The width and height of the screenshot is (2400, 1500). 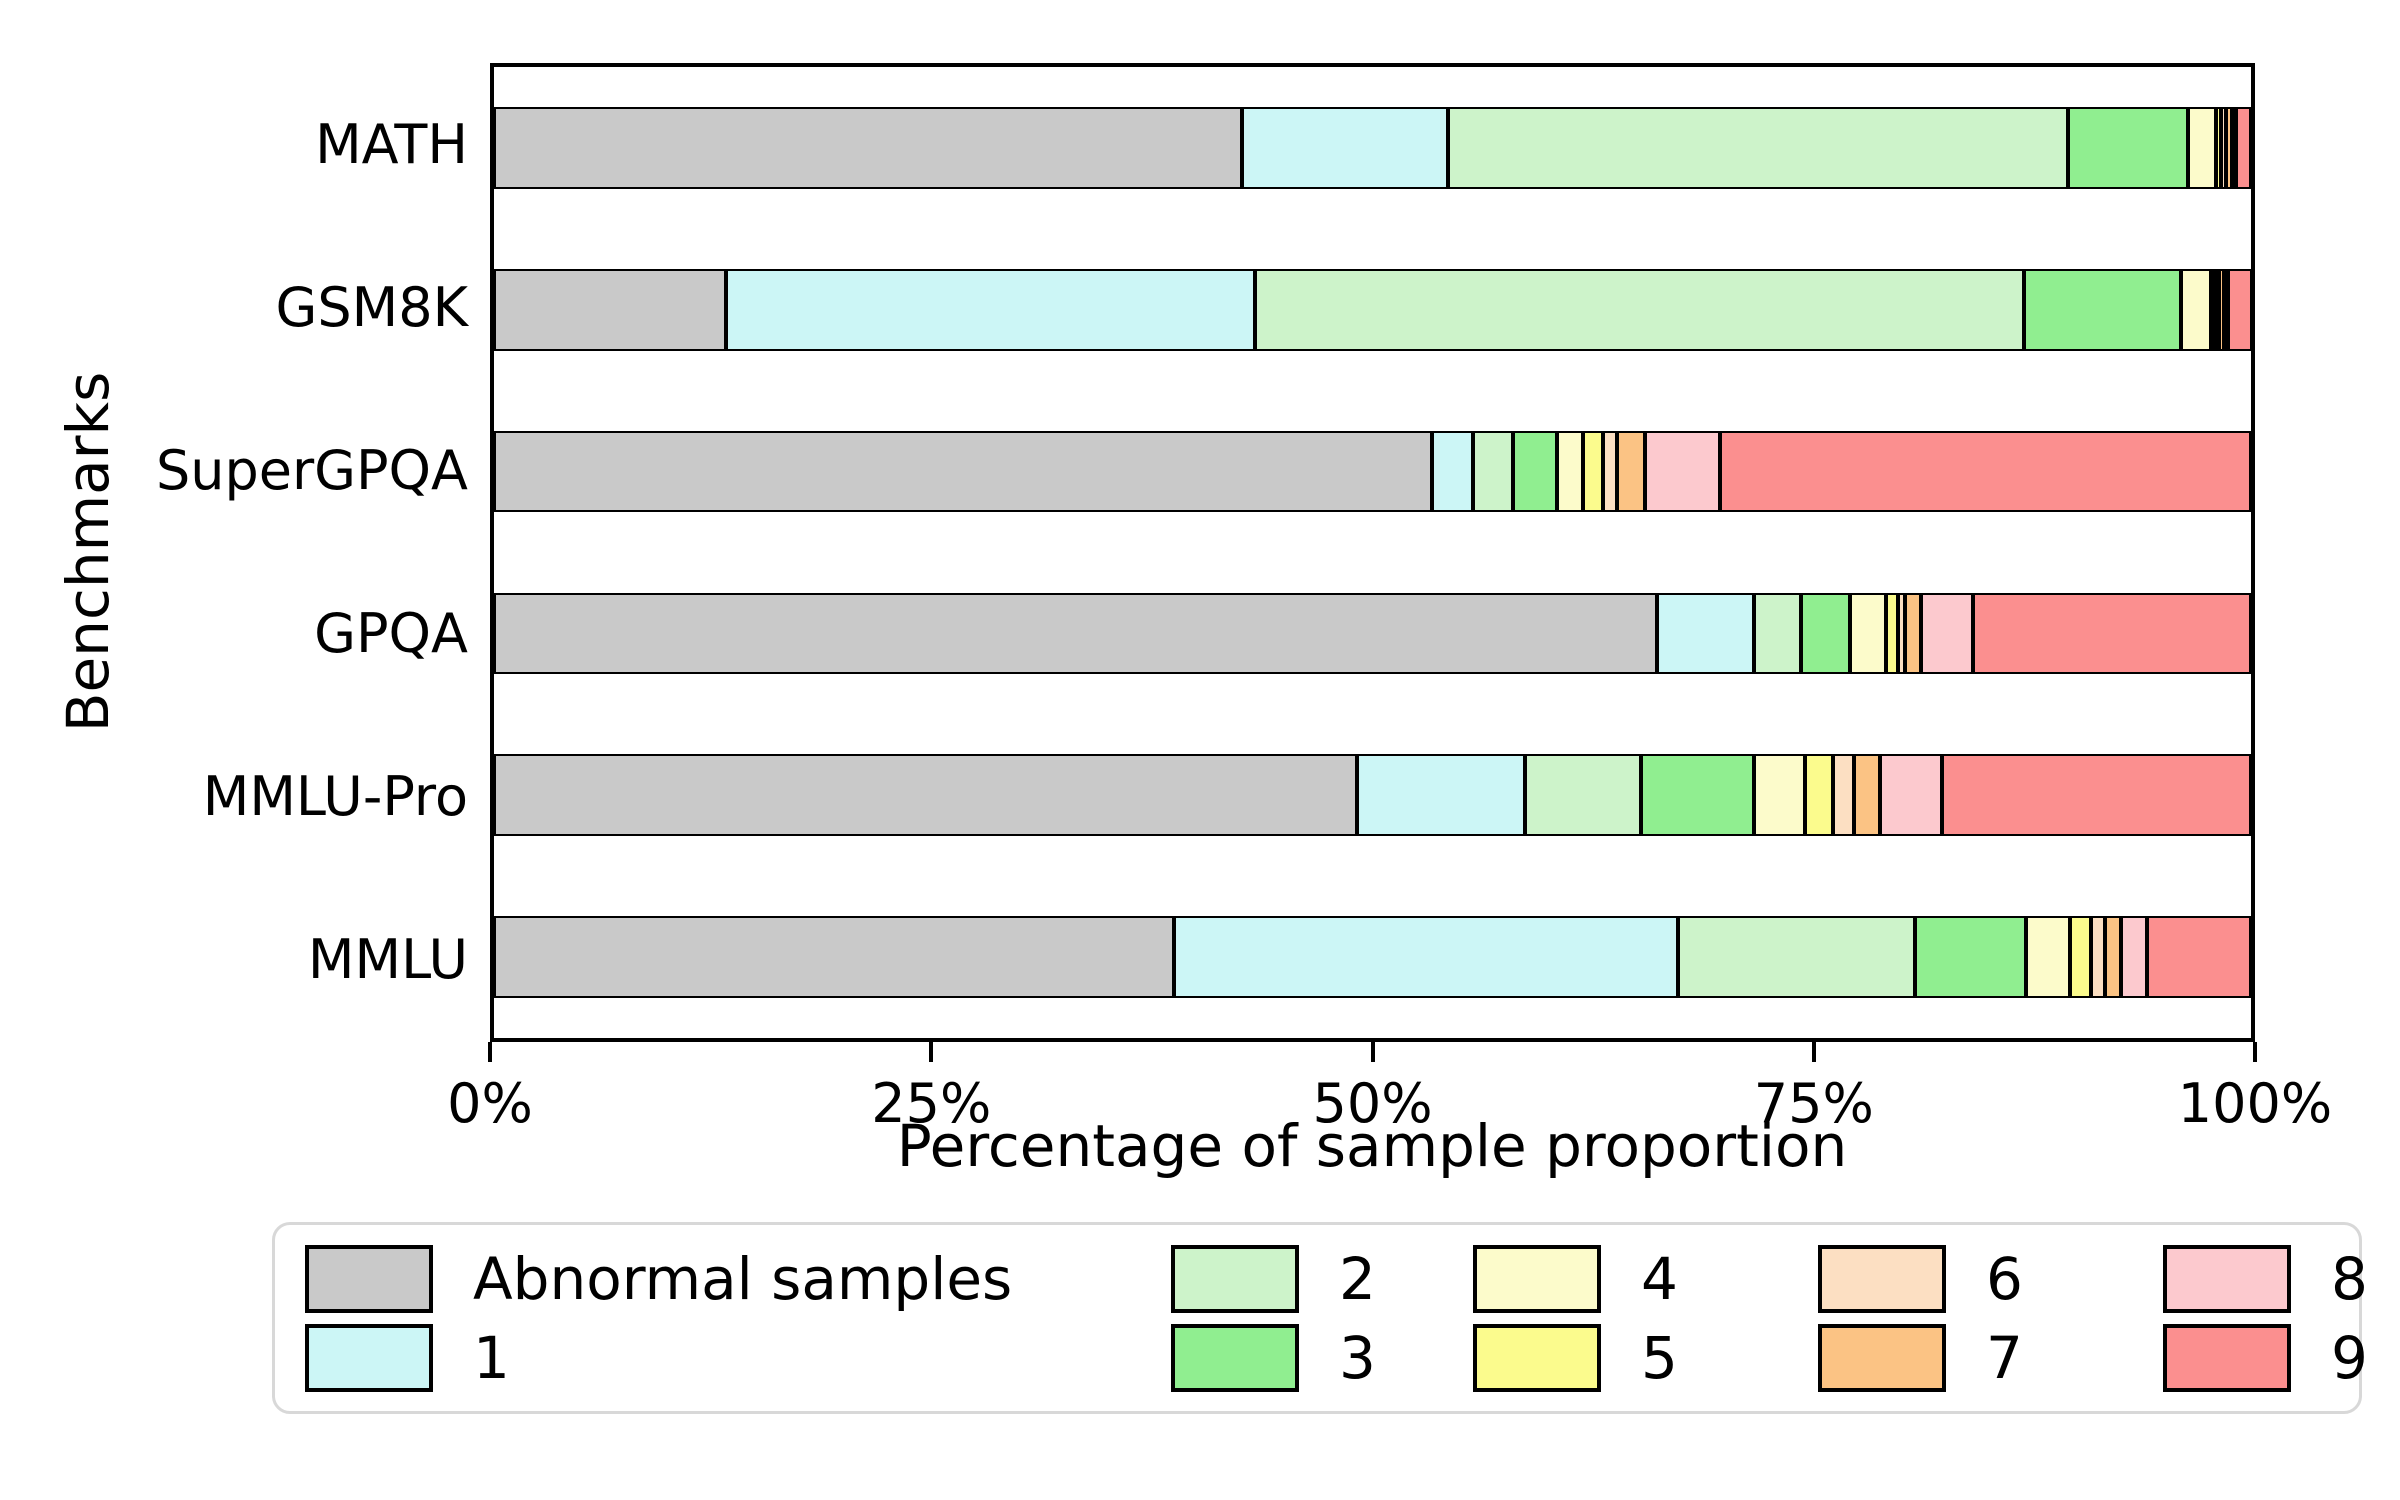 I want to click on x-axis-ticks: 0% 25% 50% 75% 100%, so click(x=1389, y=1107).